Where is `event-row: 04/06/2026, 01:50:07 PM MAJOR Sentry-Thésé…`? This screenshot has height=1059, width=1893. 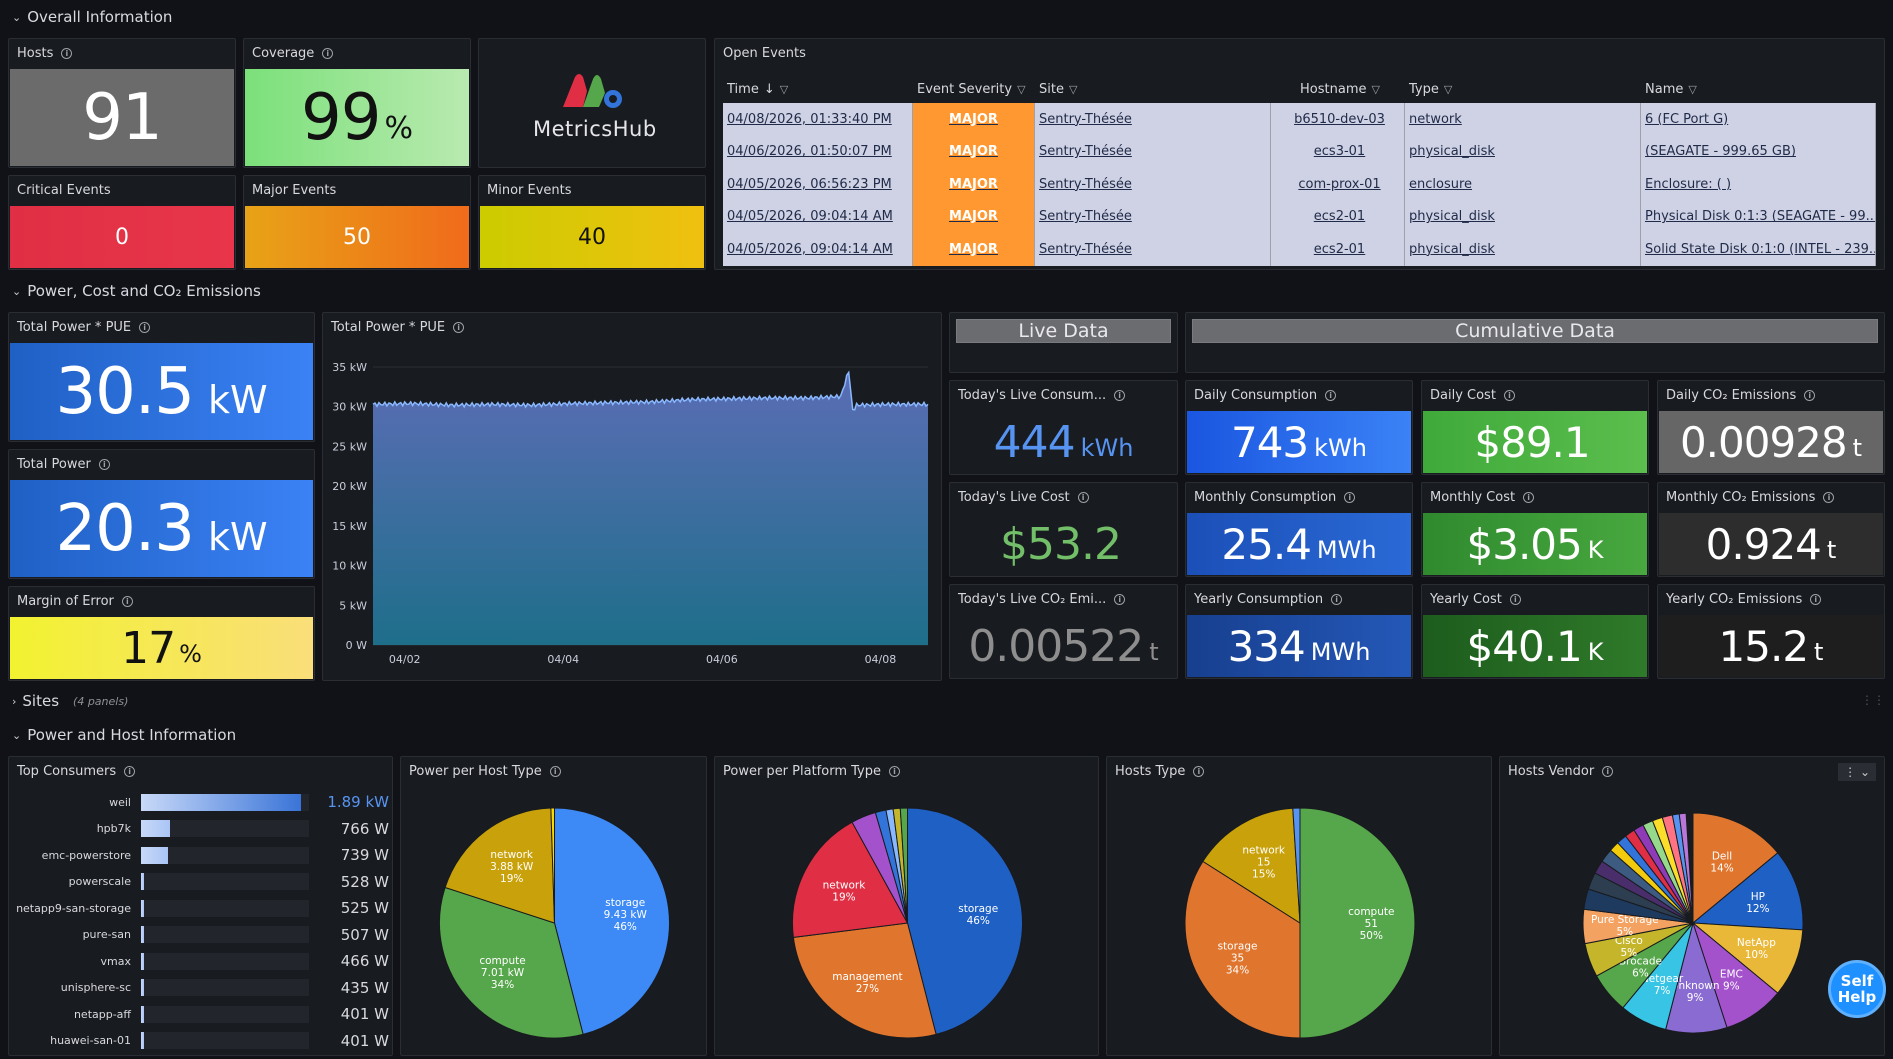 event-row: 04/06/2026, 01:50:07 PM MAJOR Sentry-Thésé… is located at coordinates (1299, 151).